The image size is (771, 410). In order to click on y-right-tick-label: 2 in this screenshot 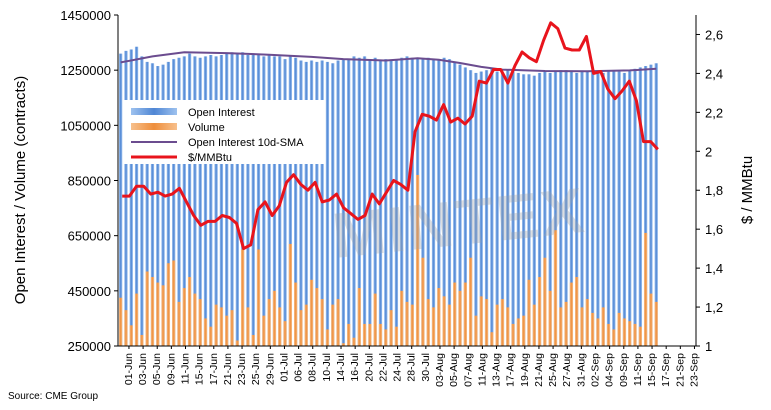, I will do `click(708, 151)`.